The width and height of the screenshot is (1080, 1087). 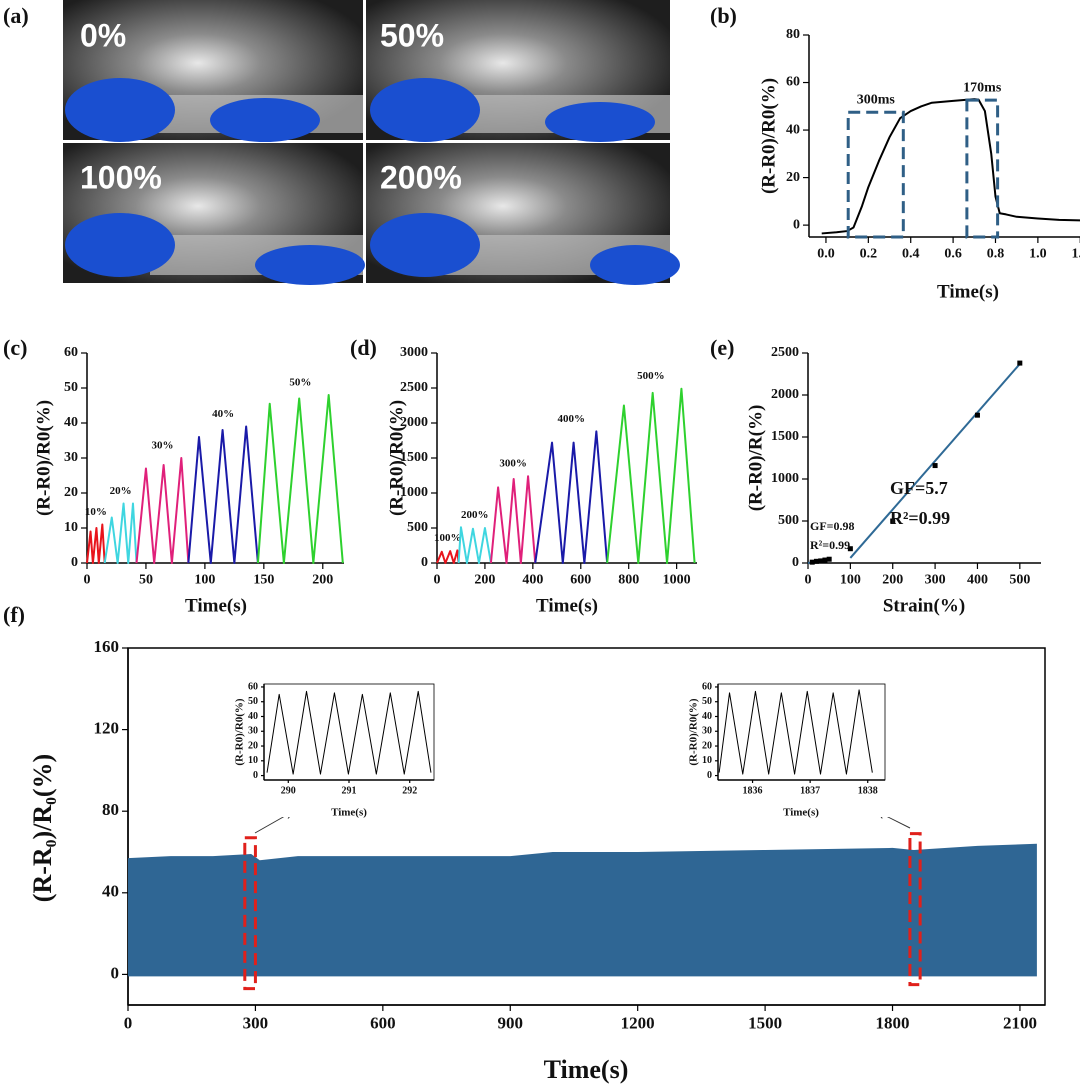 What do you see at coordinates (414, 352) in the screenshot?
I see `y-tick-label: 3000` at bounding box center [414, 352].